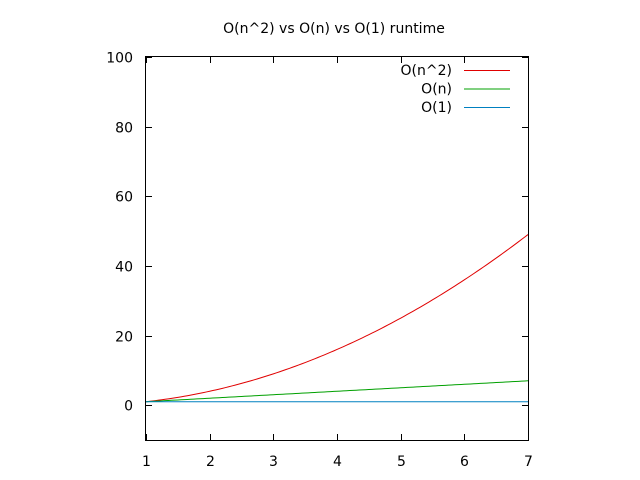 Image resolution: width=640 pixels, height=480 pixels. What do you see at coordinates (436, 90) in the screenshot?
I see `legend-label: O(n)` at bounding box center [436, 90].